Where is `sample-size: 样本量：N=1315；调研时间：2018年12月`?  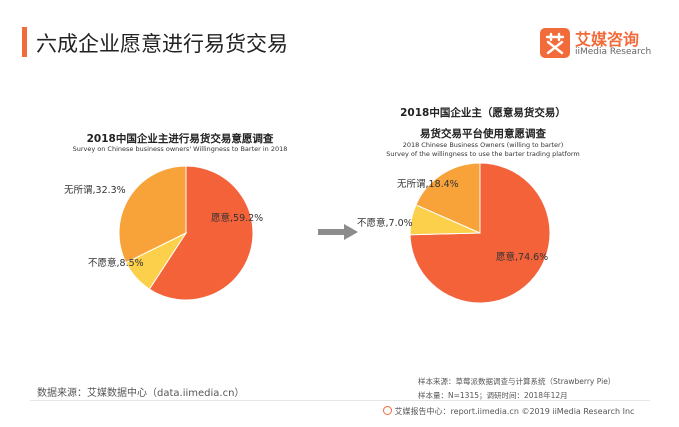 sample-size: 样本量：N=1315；调研时间：2018年12月 is located at coordinates (493, 395).